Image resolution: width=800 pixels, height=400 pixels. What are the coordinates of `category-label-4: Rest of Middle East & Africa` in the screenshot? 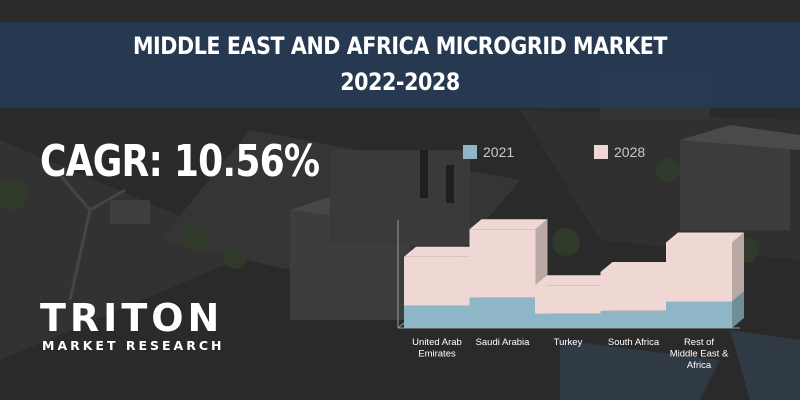 It's located at (699, 354).